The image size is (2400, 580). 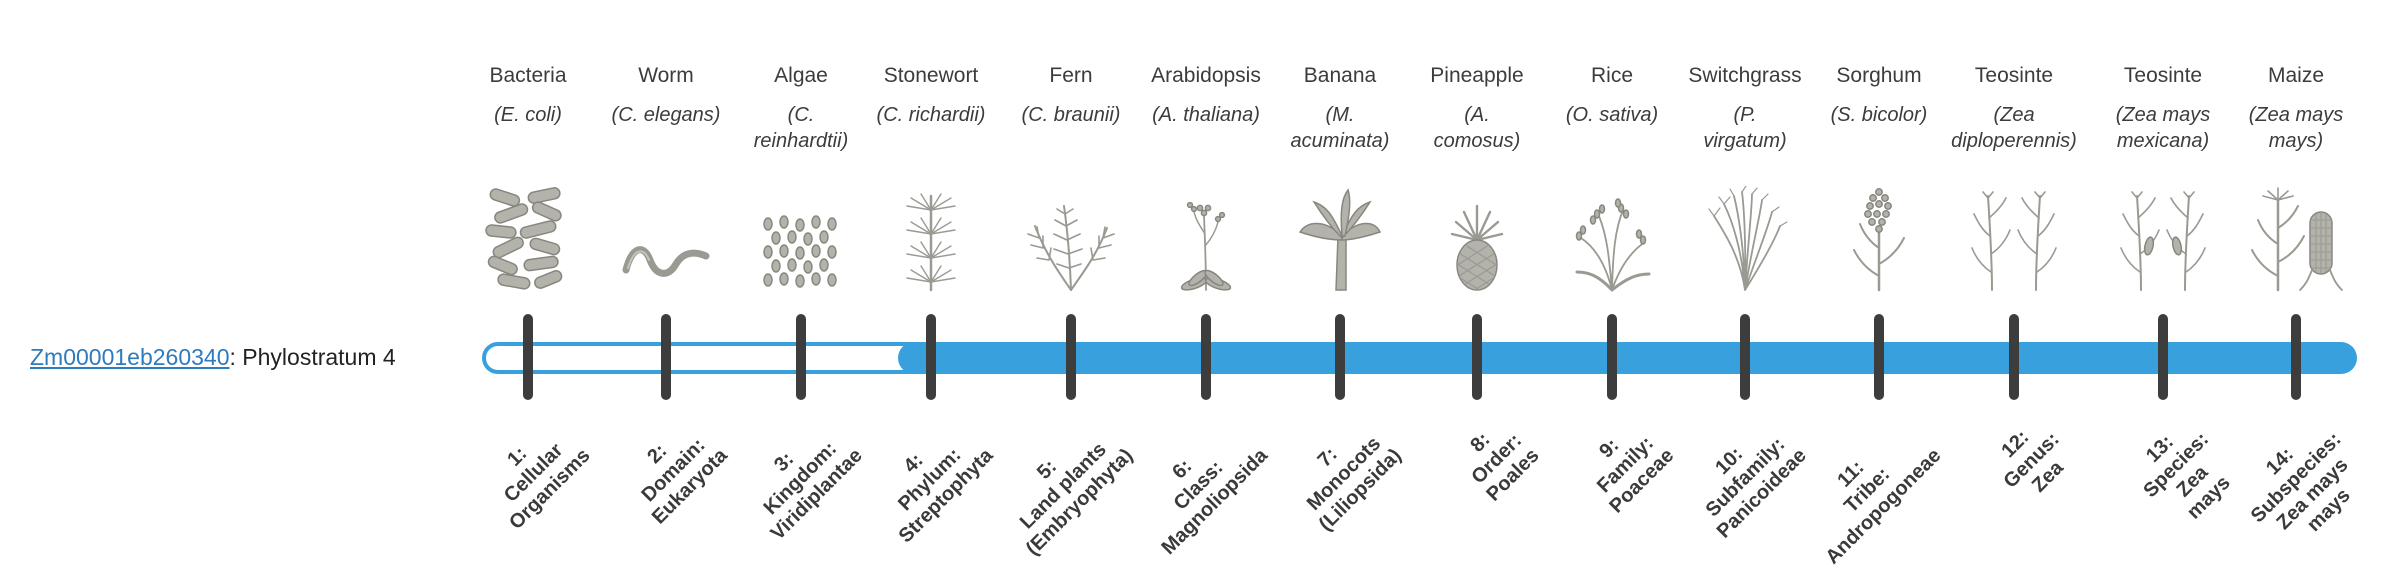 What do you see at coordinates (1477, 230) in the screenshot?
I see `pineapple-illustration` at bounding box center [1477, 230].